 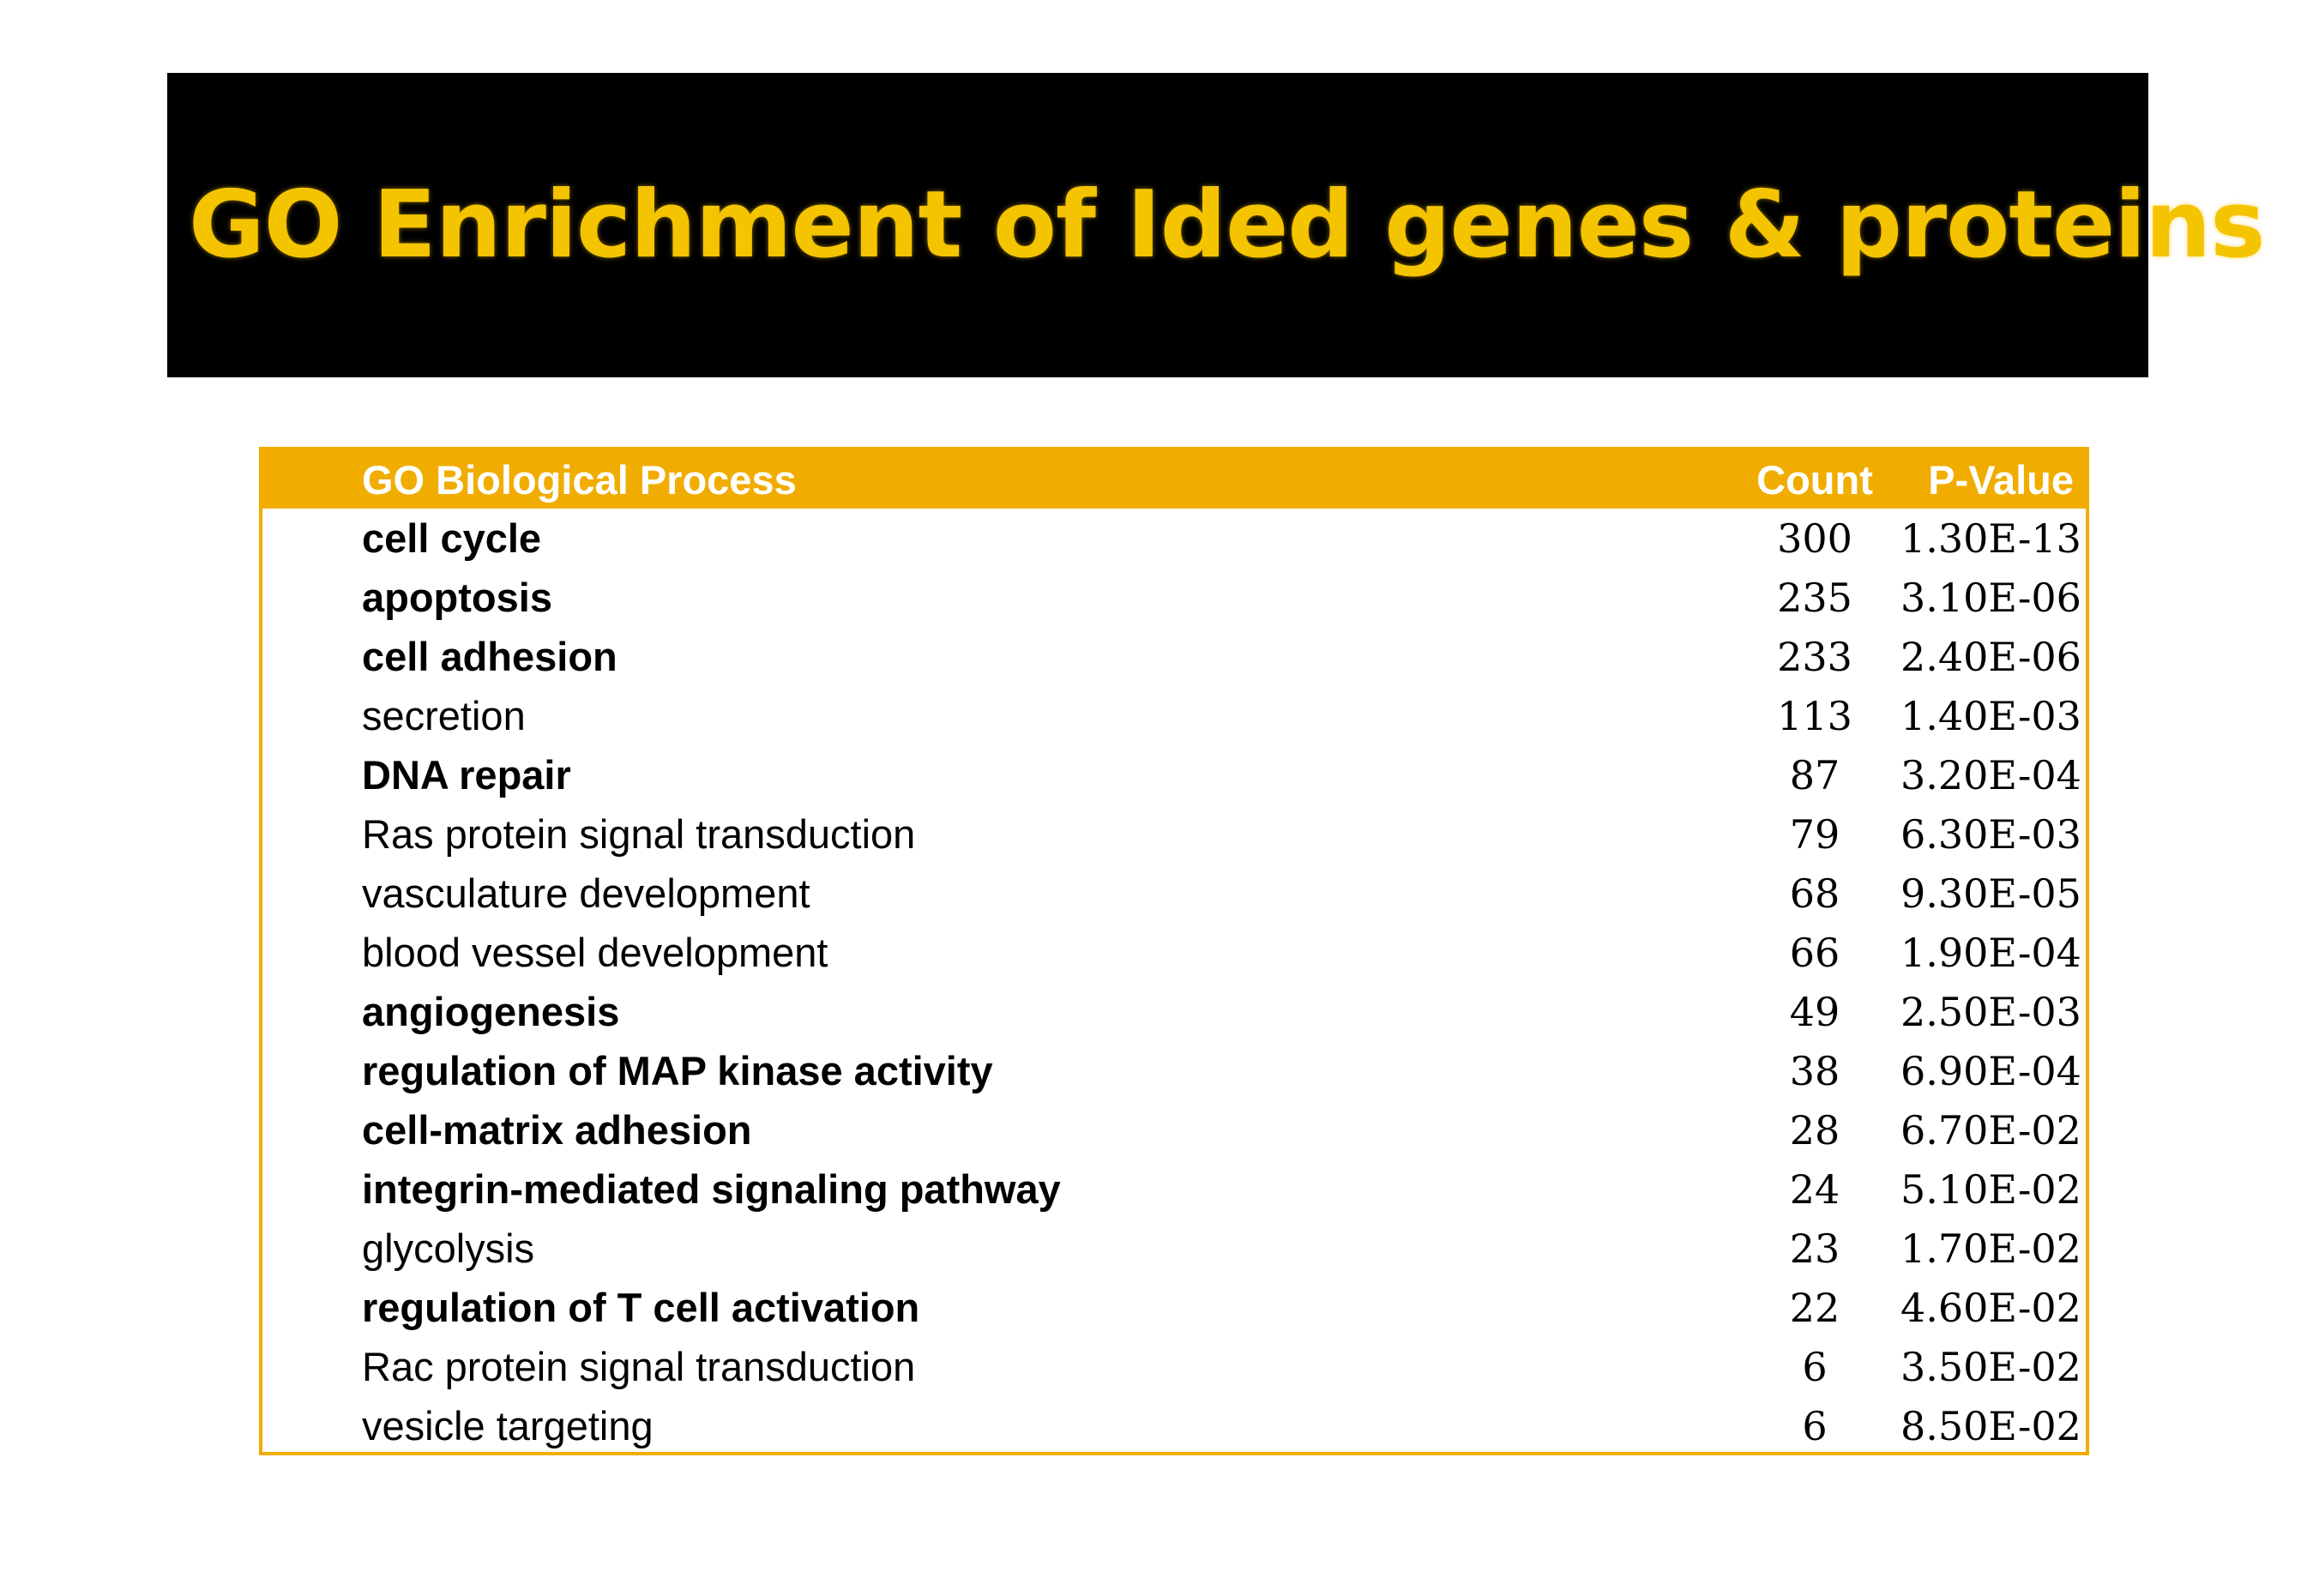 What do you see at coordinates (1990, 1366) in the screenshot?
I see `pvalue-cell: 3.50E-02` at bounding box center [1990, 1366].